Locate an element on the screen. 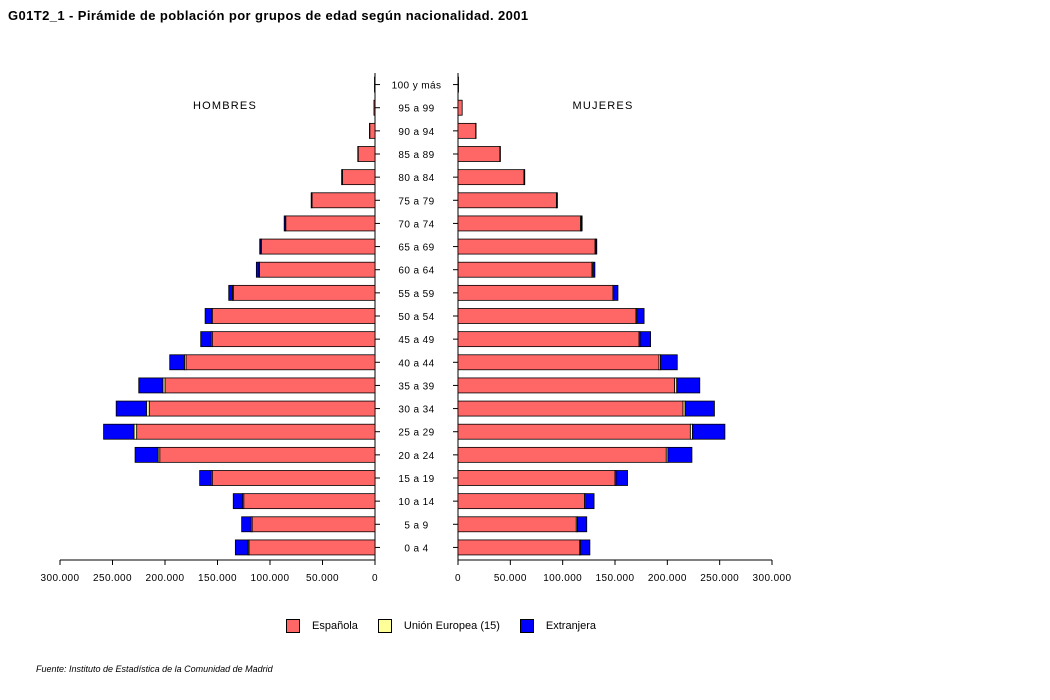  legend-item-espanola: Española is located at coordinates (322, 626).